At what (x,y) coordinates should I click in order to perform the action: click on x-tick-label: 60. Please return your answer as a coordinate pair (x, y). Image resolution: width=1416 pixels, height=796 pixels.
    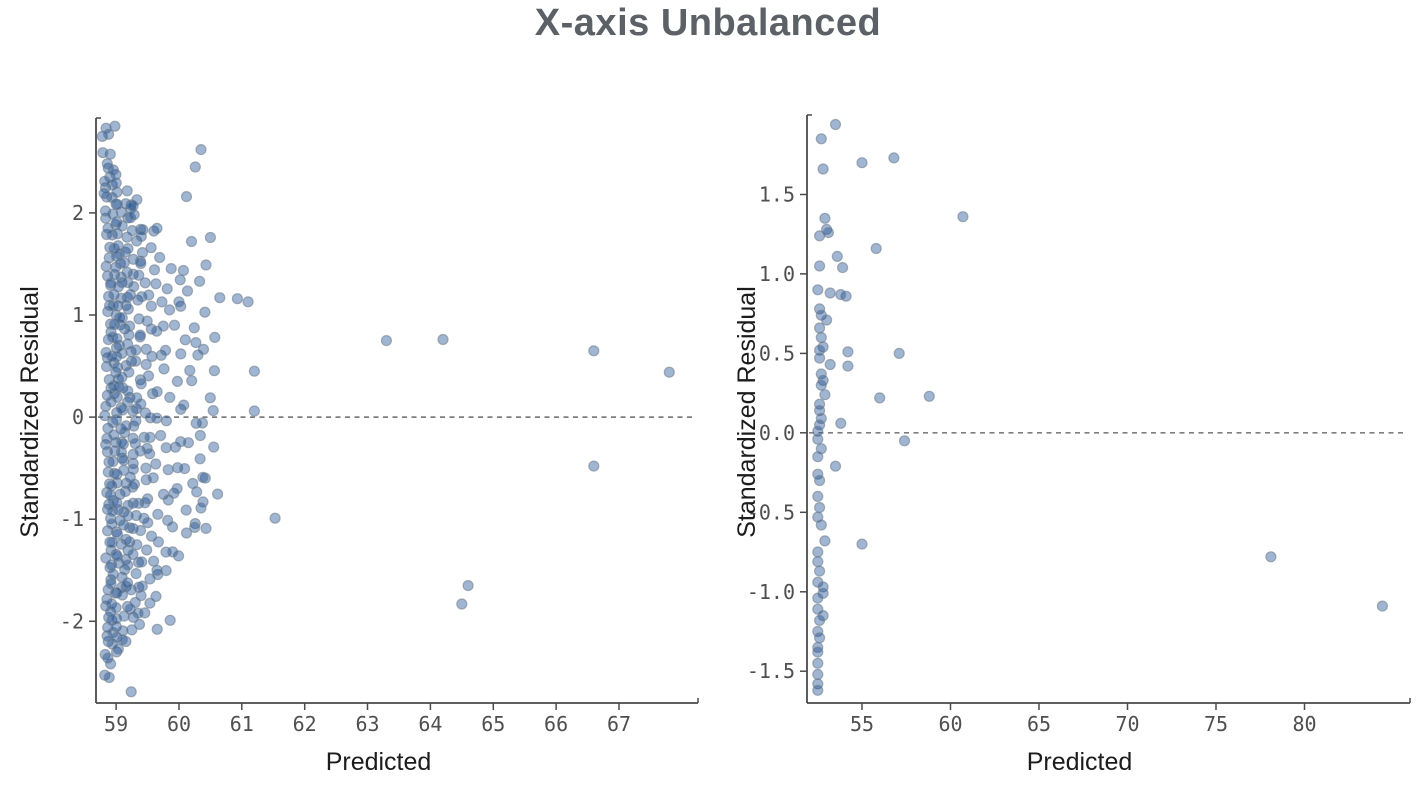
    Looking at the image, I should click on (950, 724).